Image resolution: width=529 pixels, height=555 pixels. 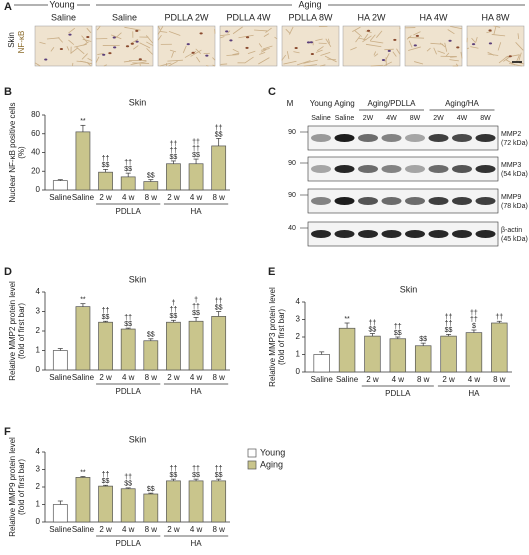 I want to click on column-label: HA 4W, so click(x=433, y=17).